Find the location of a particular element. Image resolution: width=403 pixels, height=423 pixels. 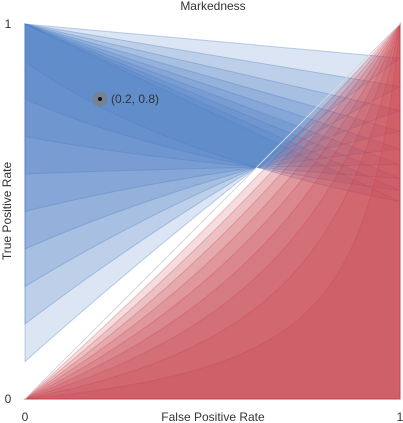

x-tick-label: 1 is located at coordinates (400, 416).